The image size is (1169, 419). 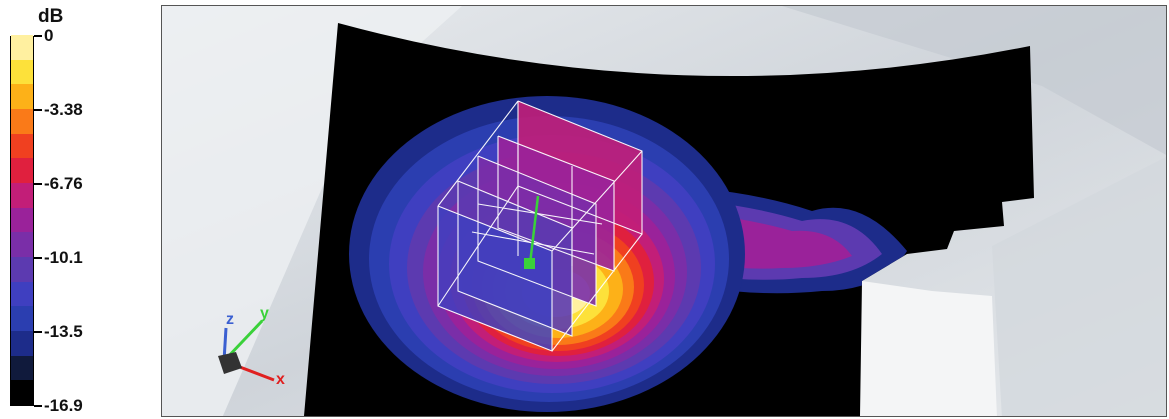 I want to click on colorbar-tick-label: -3.38, so click(x=63, y=109).